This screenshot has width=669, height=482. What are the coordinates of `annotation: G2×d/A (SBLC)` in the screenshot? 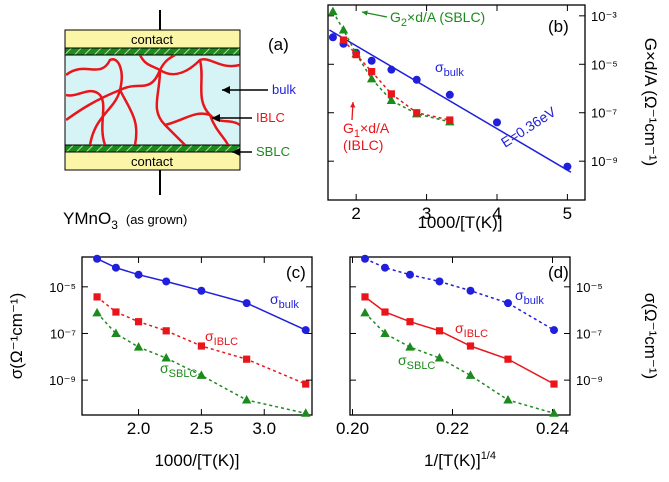 It's located at (437, 19).